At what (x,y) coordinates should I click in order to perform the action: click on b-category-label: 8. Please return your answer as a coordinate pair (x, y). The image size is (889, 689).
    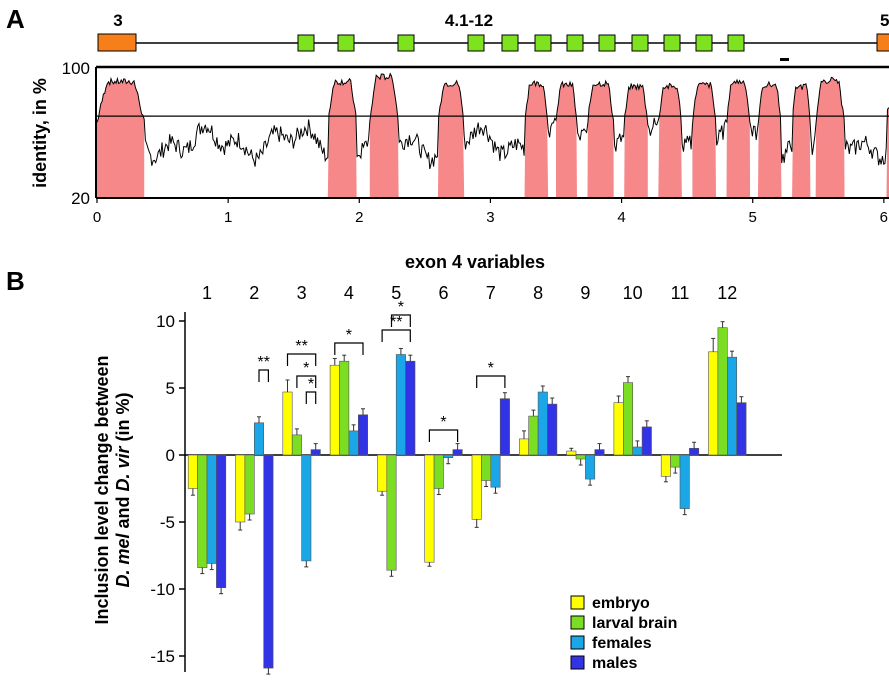
    Looking at the image, I should click on (538, 293).